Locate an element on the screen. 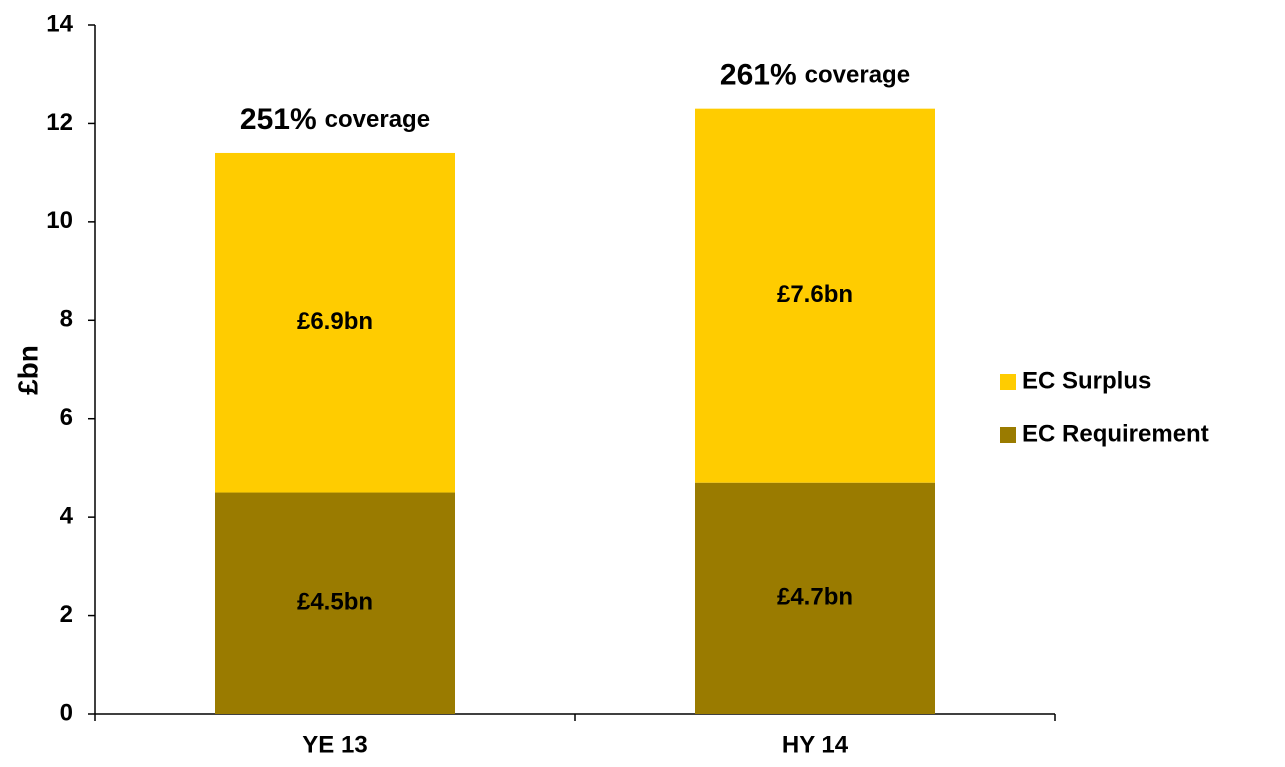 The width and height of the screenshot is (1285, 767). y-tick-label: 6 is located at coordinates (66, 417).